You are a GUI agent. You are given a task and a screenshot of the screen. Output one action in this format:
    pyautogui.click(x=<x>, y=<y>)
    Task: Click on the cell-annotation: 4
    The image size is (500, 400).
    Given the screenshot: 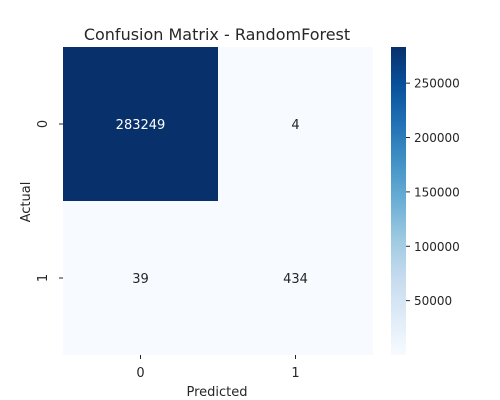 What is the action you would take?
    pyautogui.click(x=295, y=125)
    